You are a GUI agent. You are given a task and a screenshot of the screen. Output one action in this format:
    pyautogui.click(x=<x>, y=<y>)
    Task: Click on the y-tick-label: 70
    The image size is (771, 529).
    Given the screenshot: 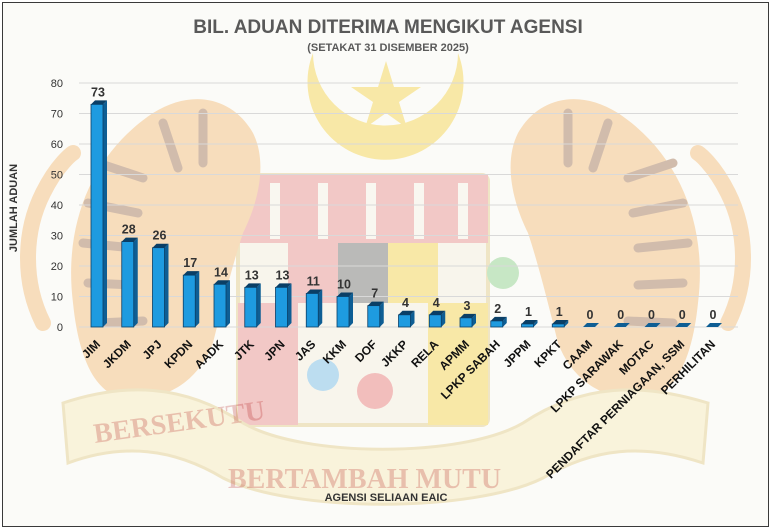 What is the action you would take?
    pyautogui.click(x=57, y=115)
    